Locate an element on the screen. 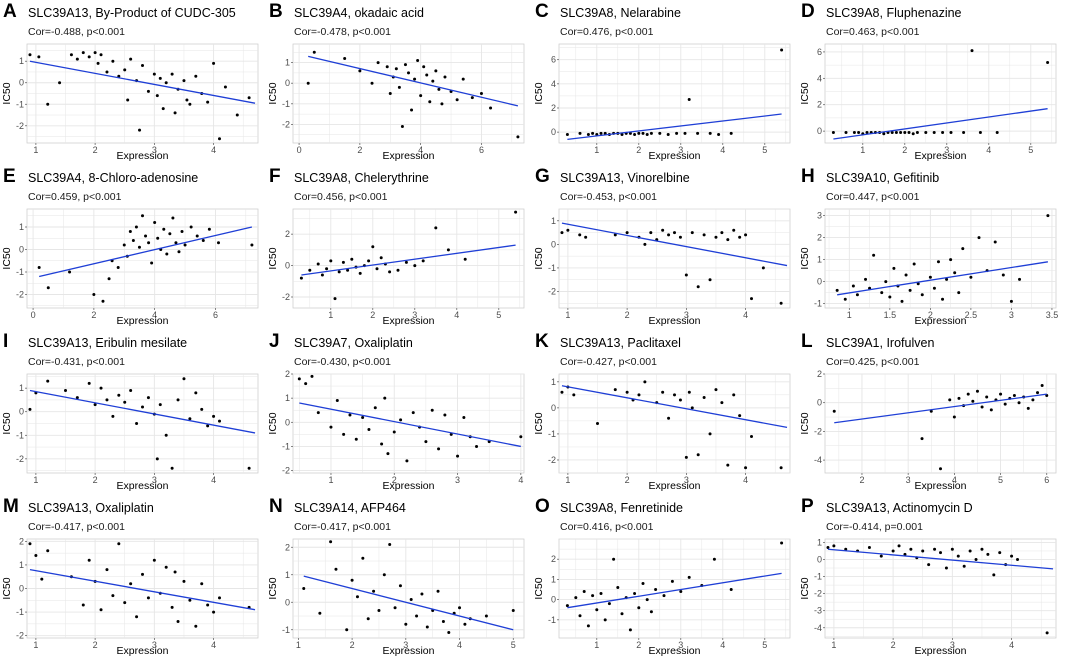  panel-letter: H is located at coordinates (808, 176).